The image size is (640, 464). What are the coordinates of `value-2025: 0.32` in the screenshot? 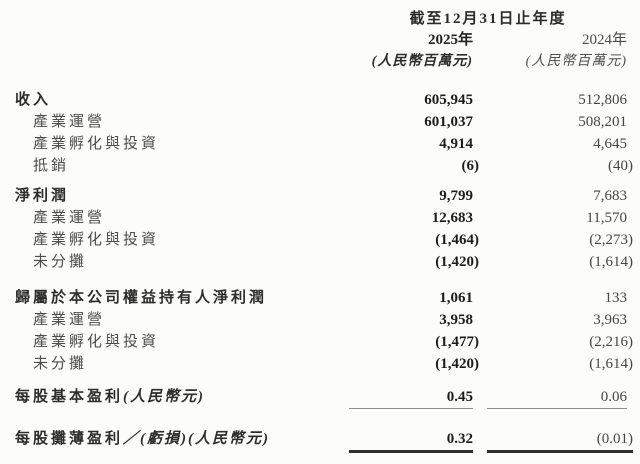 It's located at (411, 442).